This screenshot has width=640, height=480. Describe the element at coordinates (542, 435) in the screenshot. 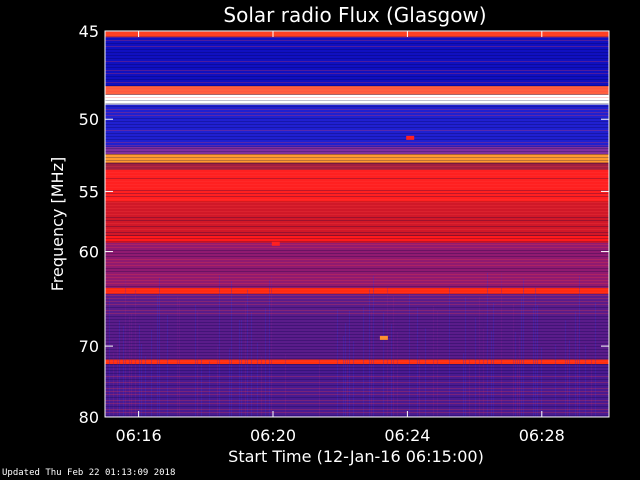

I see `x-tick-label-3: 06:28` at that location.